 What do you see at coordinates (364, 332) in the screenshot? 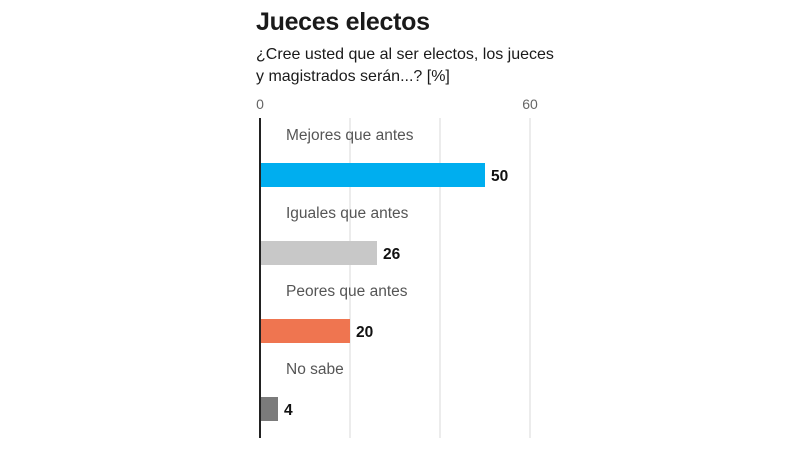
I see `value-label: 20` at bounding box center [364, 332].